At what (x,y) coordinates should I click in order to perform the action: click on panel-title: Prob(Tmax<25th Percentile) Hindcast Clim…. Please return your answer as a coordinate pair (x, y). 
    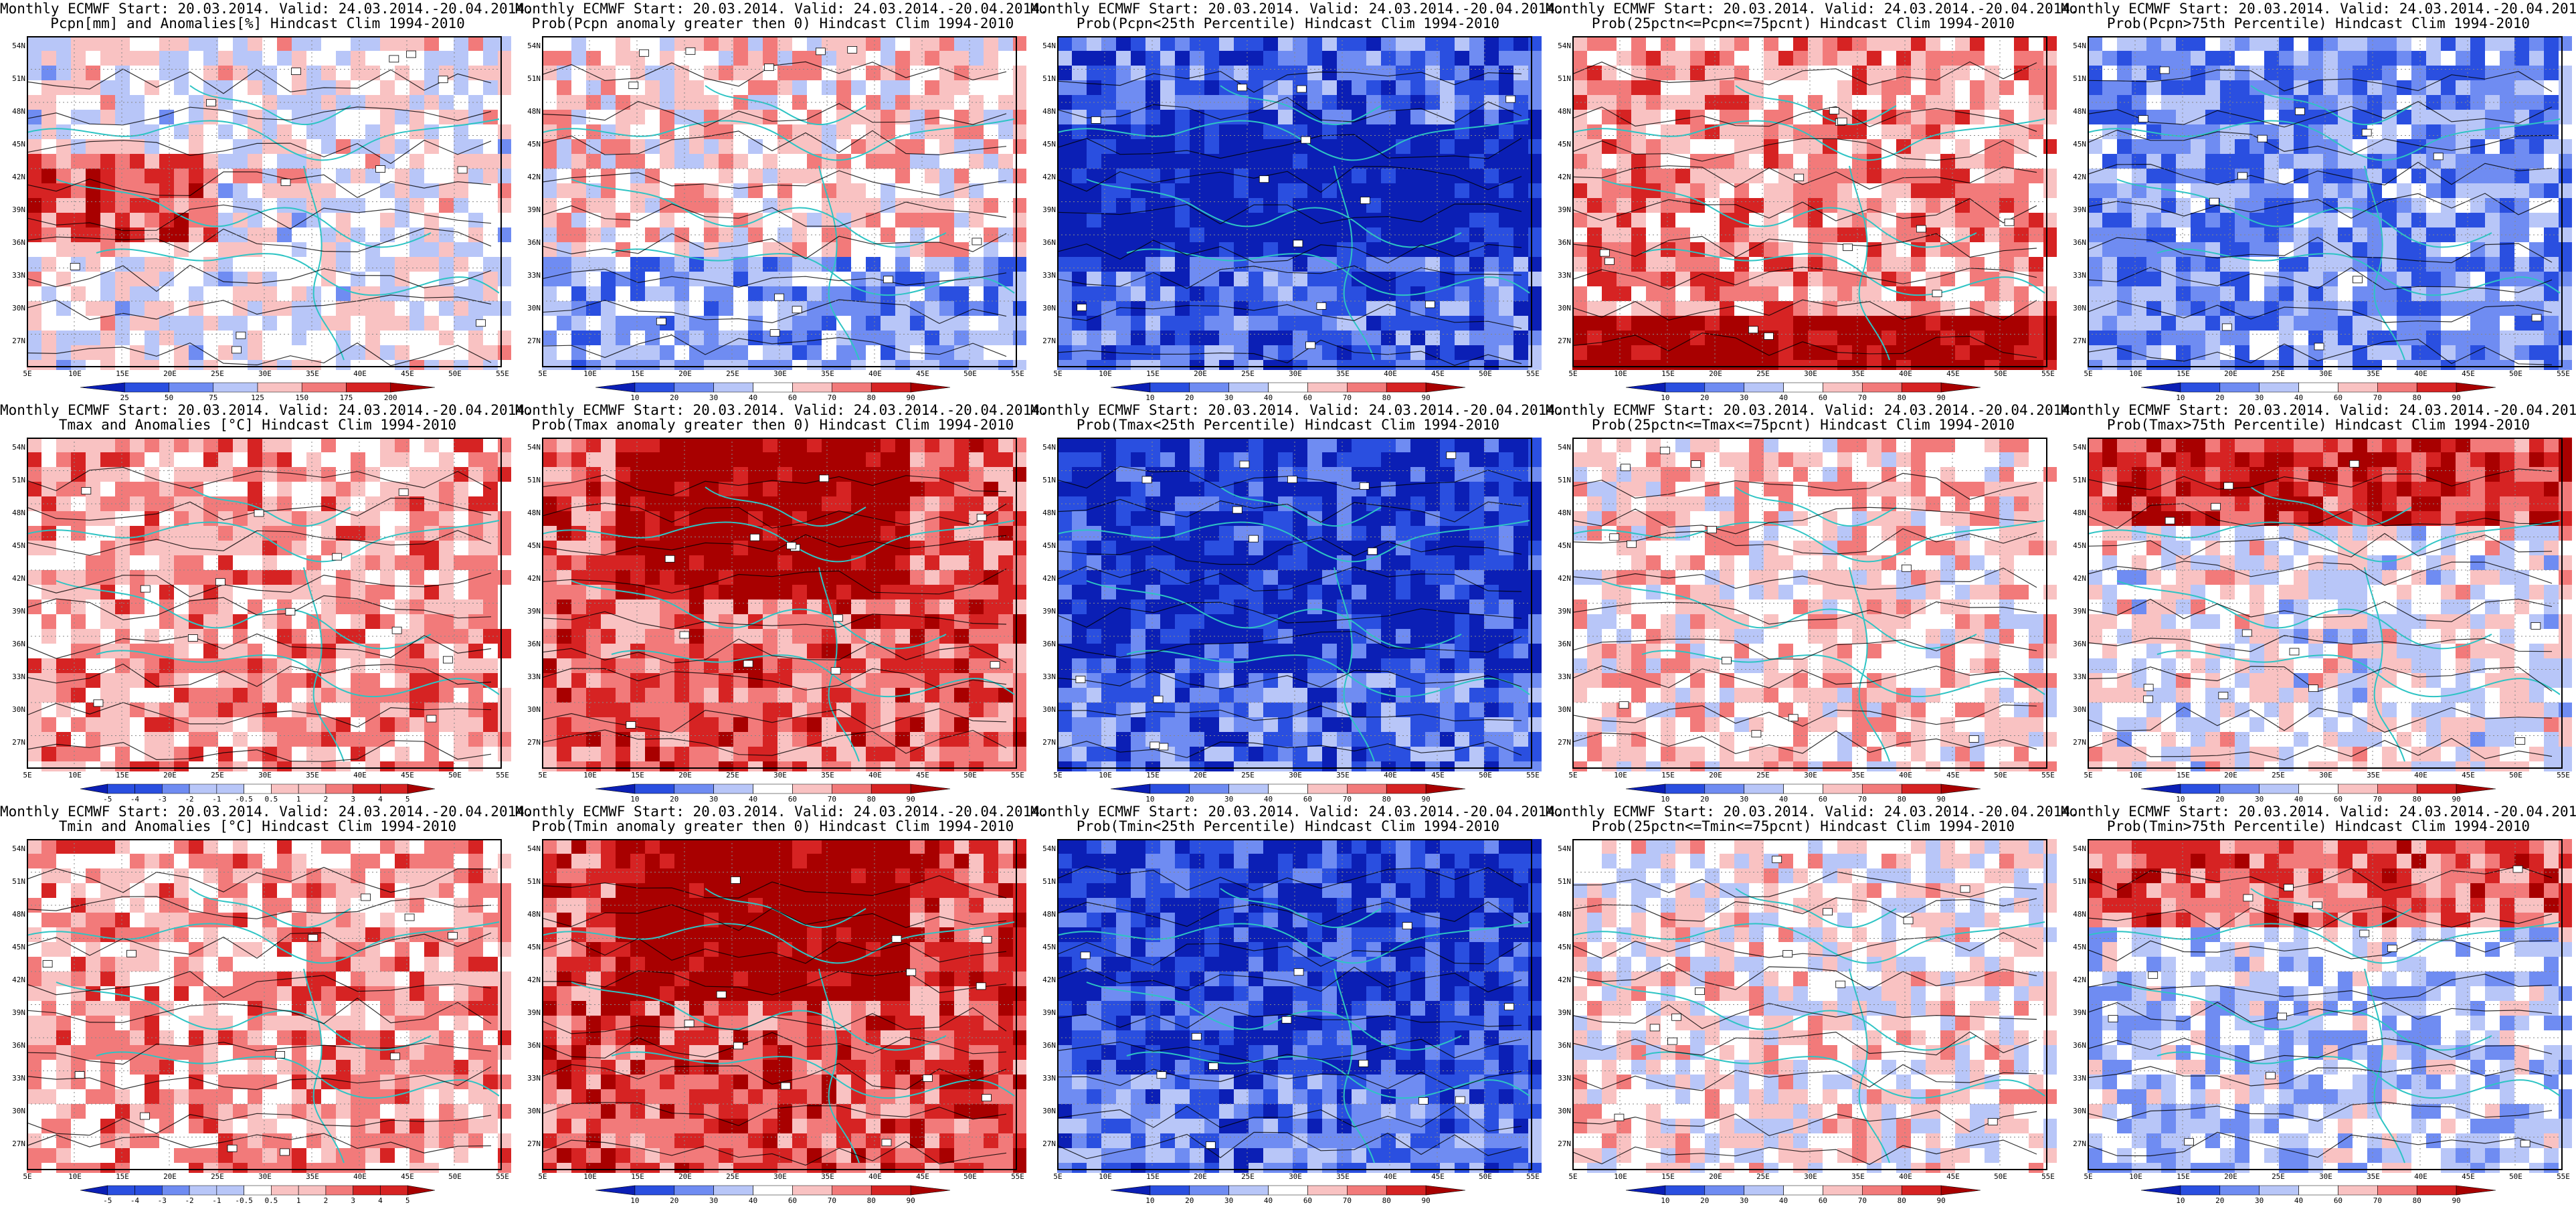
    Looking at the image, I should click on (1288, 425).